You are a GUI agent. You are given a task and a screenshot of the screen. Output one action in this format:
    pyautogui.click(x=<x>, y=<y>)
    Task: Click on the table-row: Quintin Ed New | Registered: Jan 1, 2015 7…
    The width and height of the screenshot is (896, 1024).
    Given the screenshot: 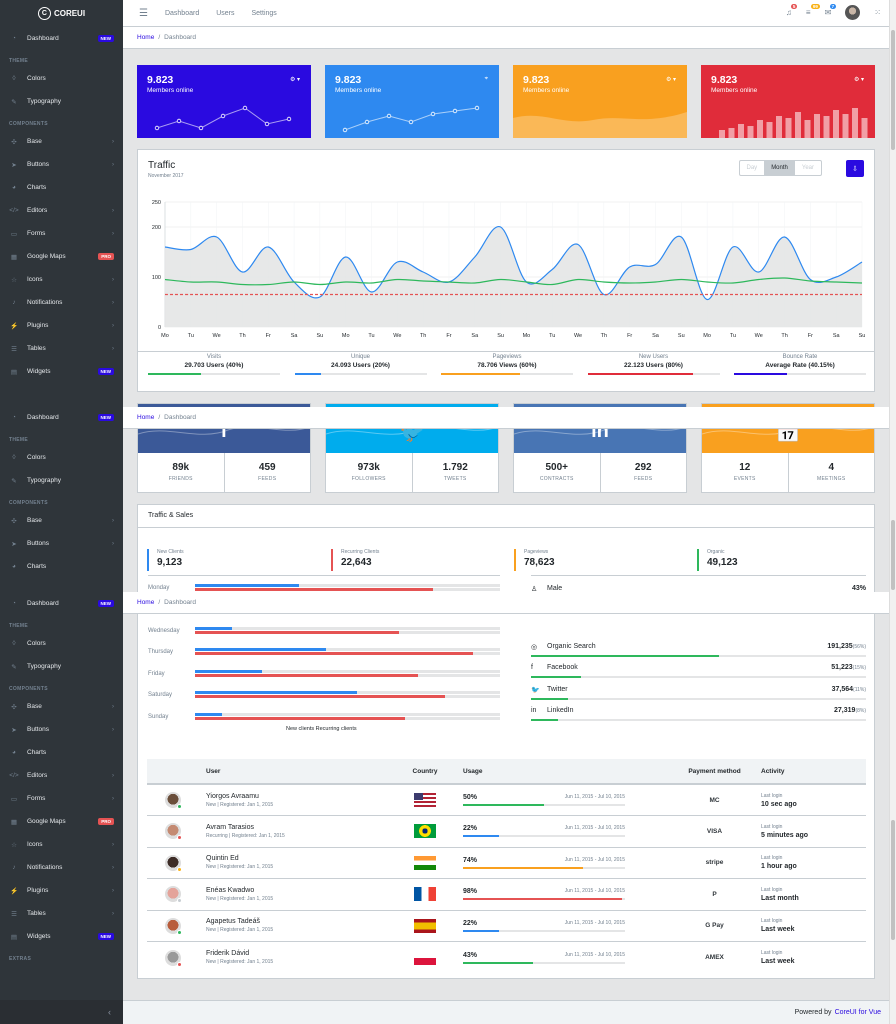 What is the action you would take?
    pyautogui.click(x=506, y=862)
    